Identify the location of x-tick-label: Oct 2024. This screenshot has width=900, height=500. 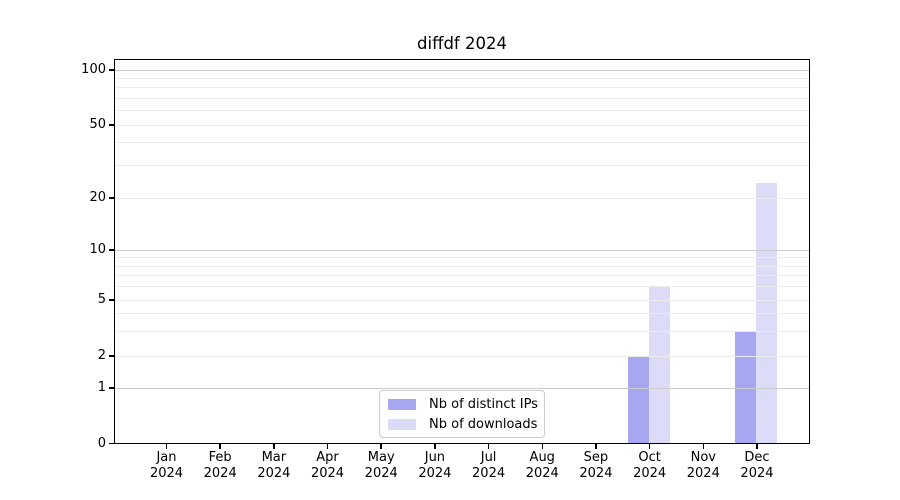
(650, 466).